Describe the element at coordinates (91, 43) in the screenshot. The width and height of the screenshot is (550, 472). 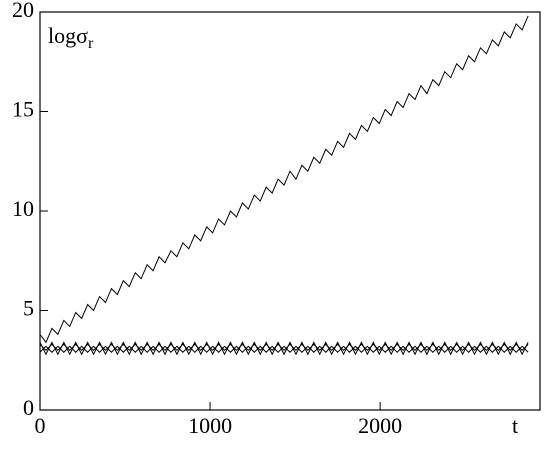
I see `y-label-subscript: r` at that location.